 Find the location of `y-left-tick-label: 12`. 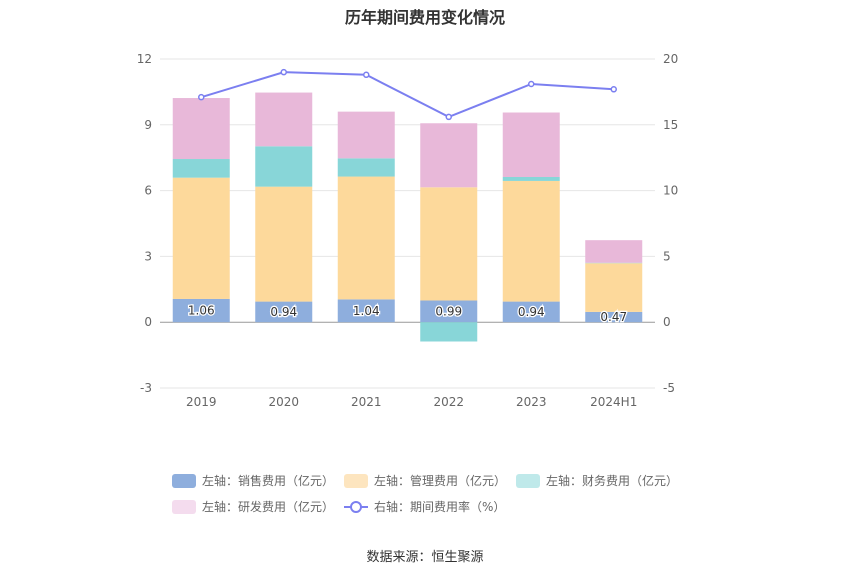

y-left-tick-label: 12 is located at coordinates (144, 59).